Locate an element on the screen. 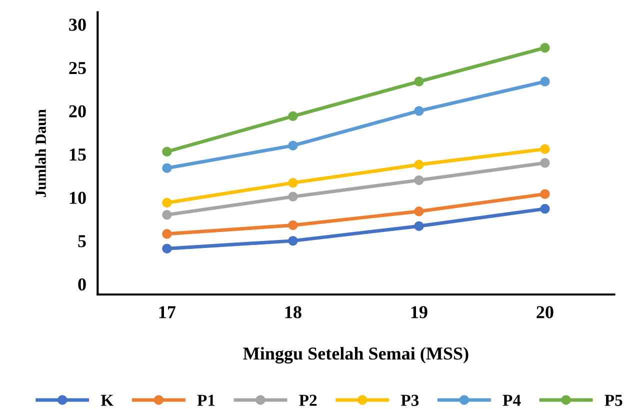 The image size is (630, 409). legend-label: P2 is located at coordinates (308, 400).